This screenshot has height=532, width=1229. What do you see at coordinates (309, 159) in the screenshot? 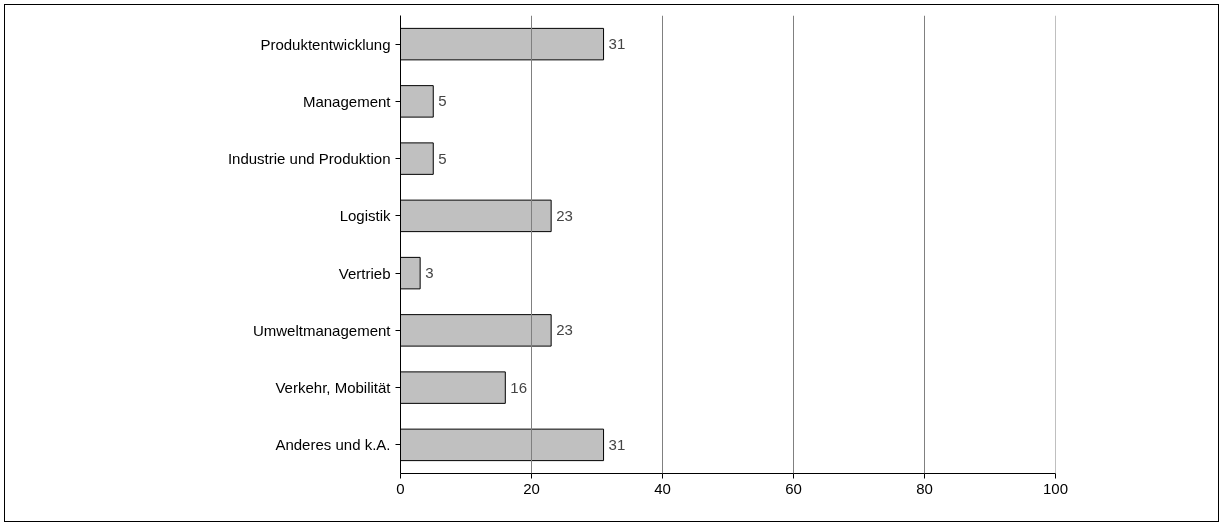
I see `y-tick-label: Industrie und Produktion` at bounding box center [309, 159].